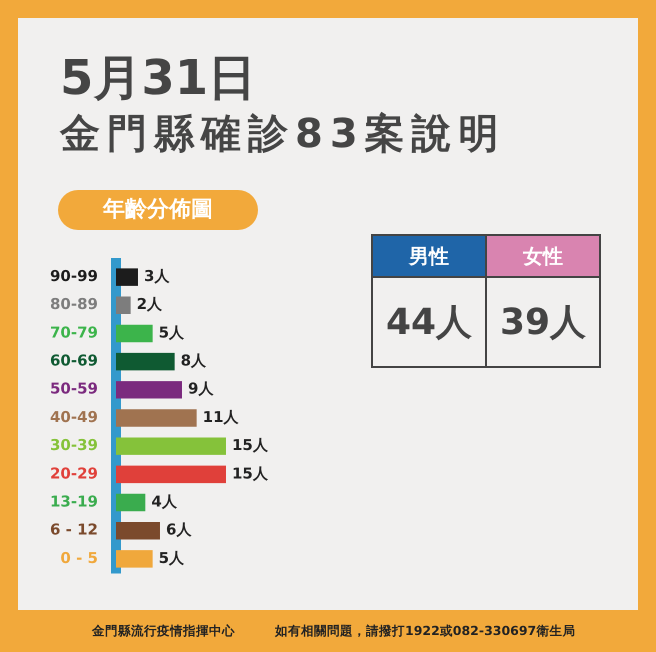  I want to click on chart-subtitle: 金門縣確診83案說明, so click(283, 134).